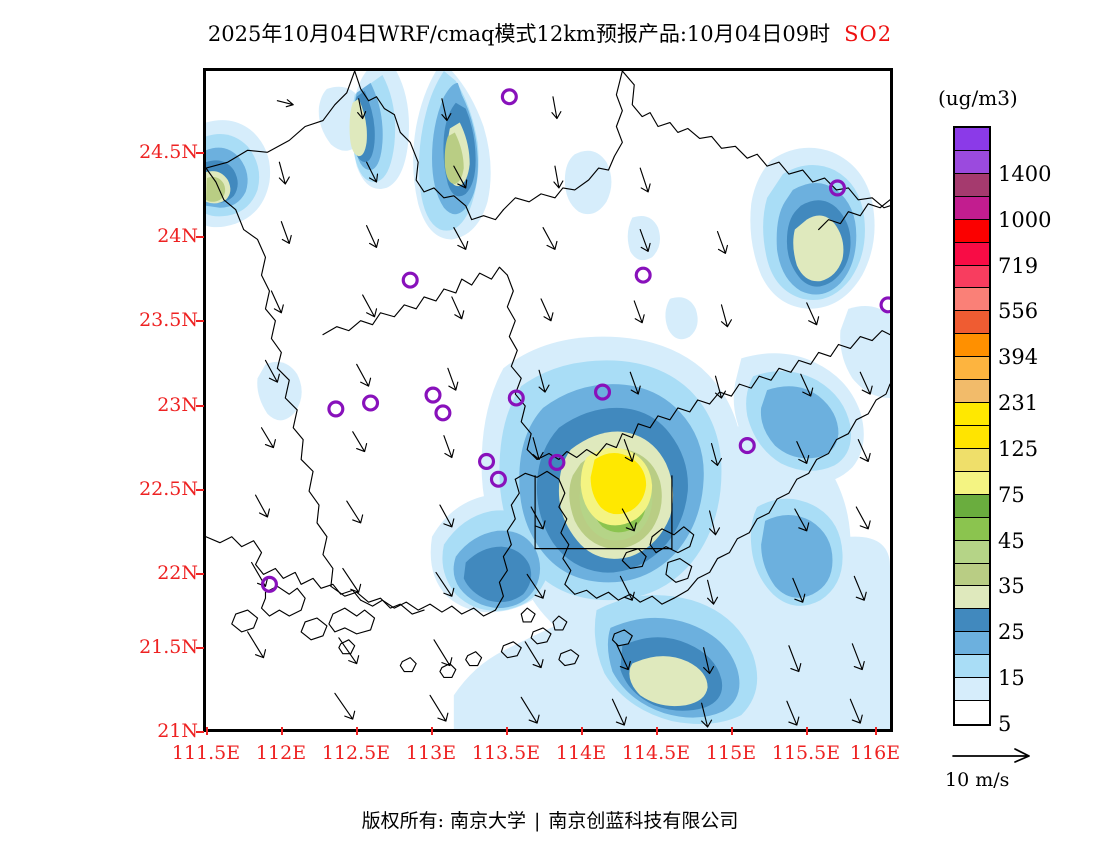 The width and height of the screenshot is (1100, 850). I want to click on x-tick-label: 113E, so click(431, 753).